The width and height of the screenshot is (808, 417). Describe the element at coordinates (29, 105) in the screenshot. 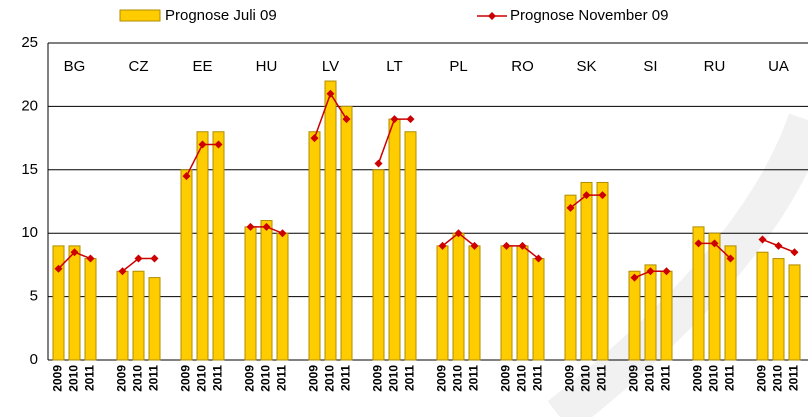

I see `y-tick-label: 20` at that location.